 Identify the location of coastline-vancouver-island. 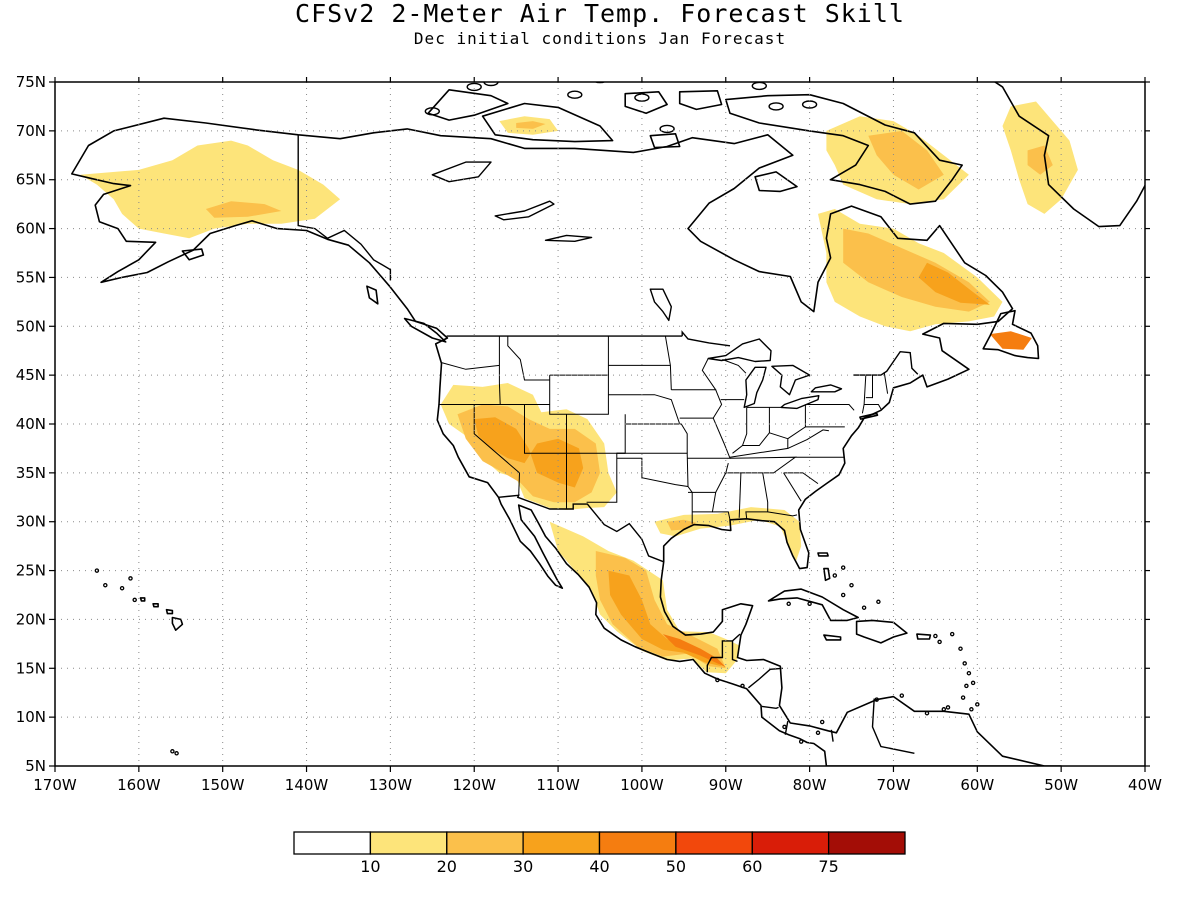
(425, 330).